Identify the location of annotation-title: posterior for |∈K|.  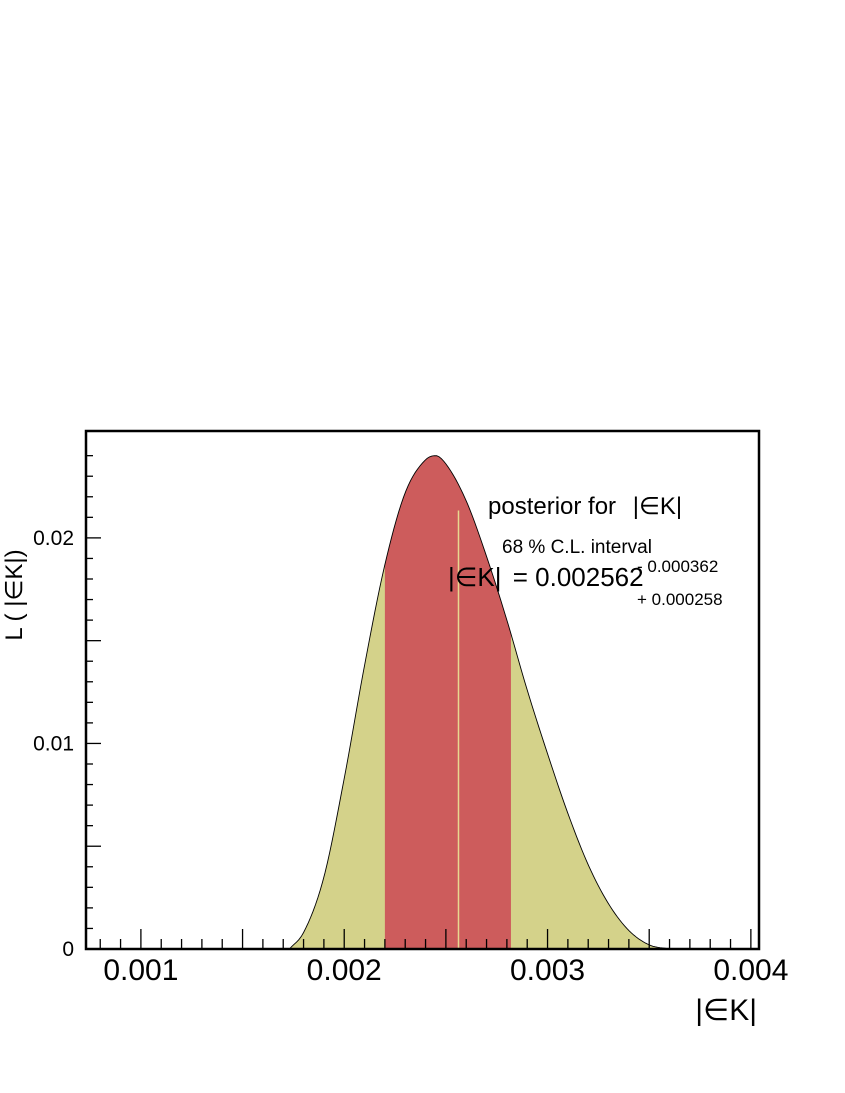
(585, 506).